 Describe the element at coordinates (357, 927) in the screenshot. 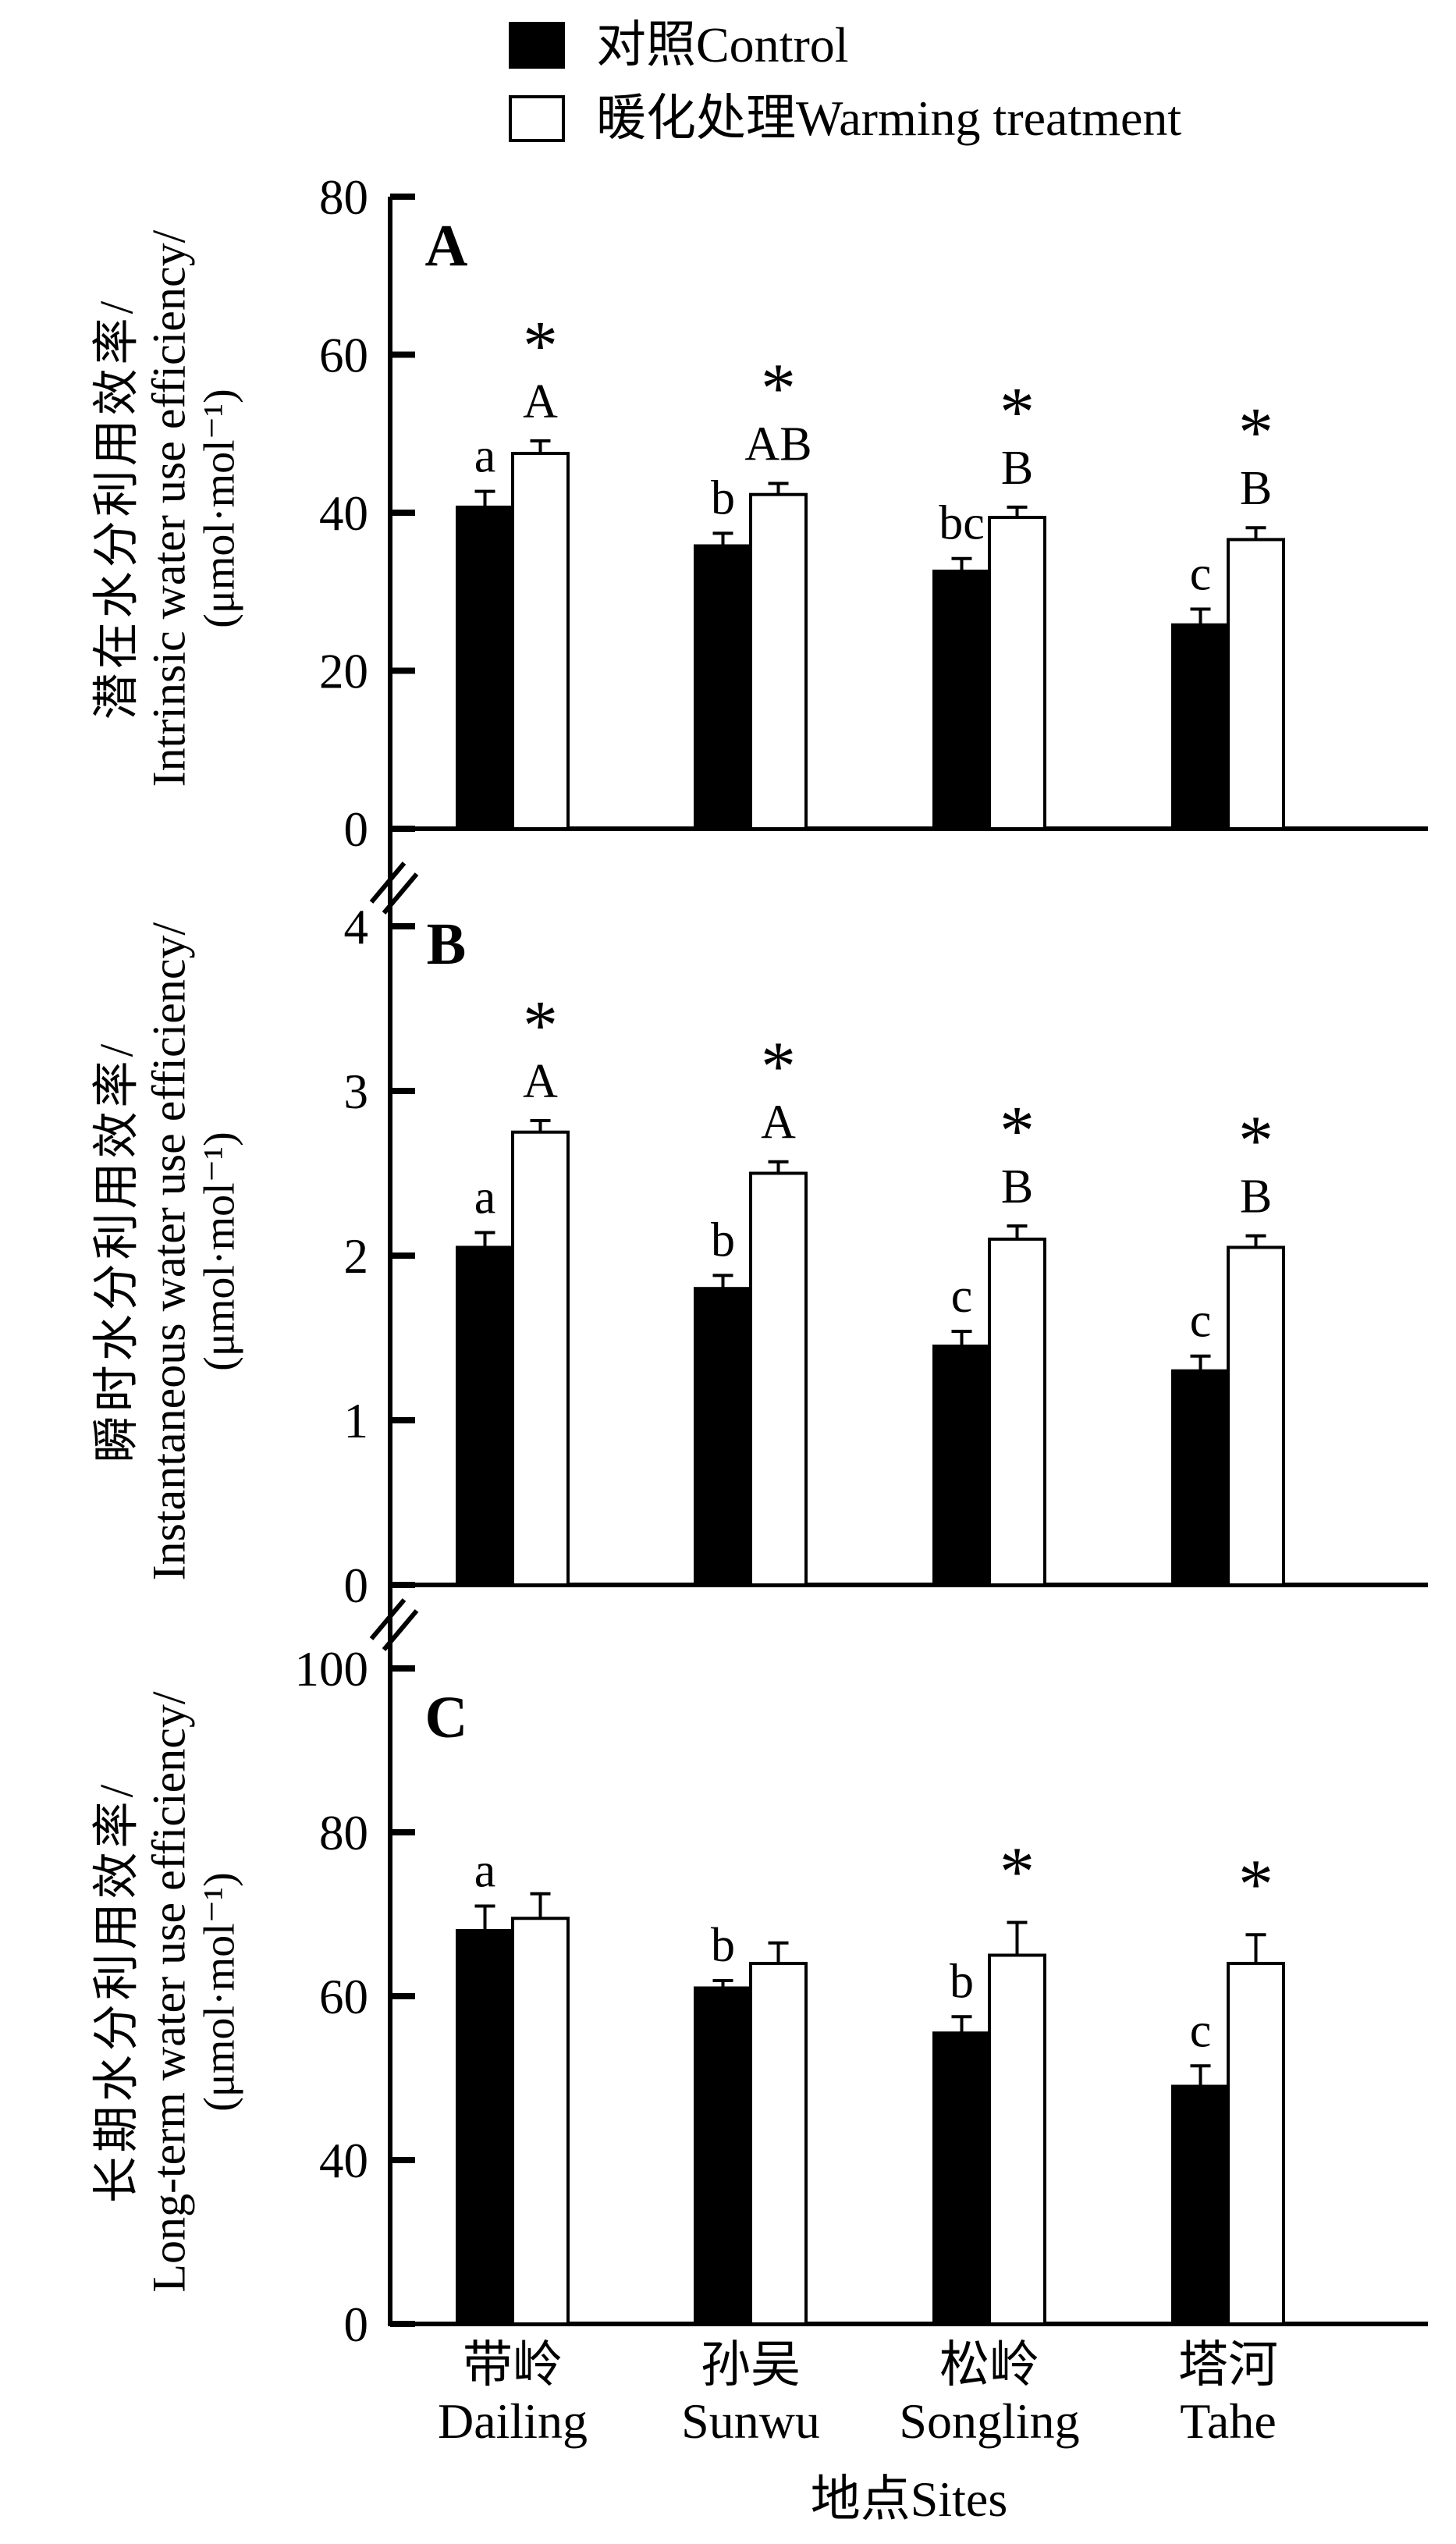

I see `y-tick-label: 4` at that location.